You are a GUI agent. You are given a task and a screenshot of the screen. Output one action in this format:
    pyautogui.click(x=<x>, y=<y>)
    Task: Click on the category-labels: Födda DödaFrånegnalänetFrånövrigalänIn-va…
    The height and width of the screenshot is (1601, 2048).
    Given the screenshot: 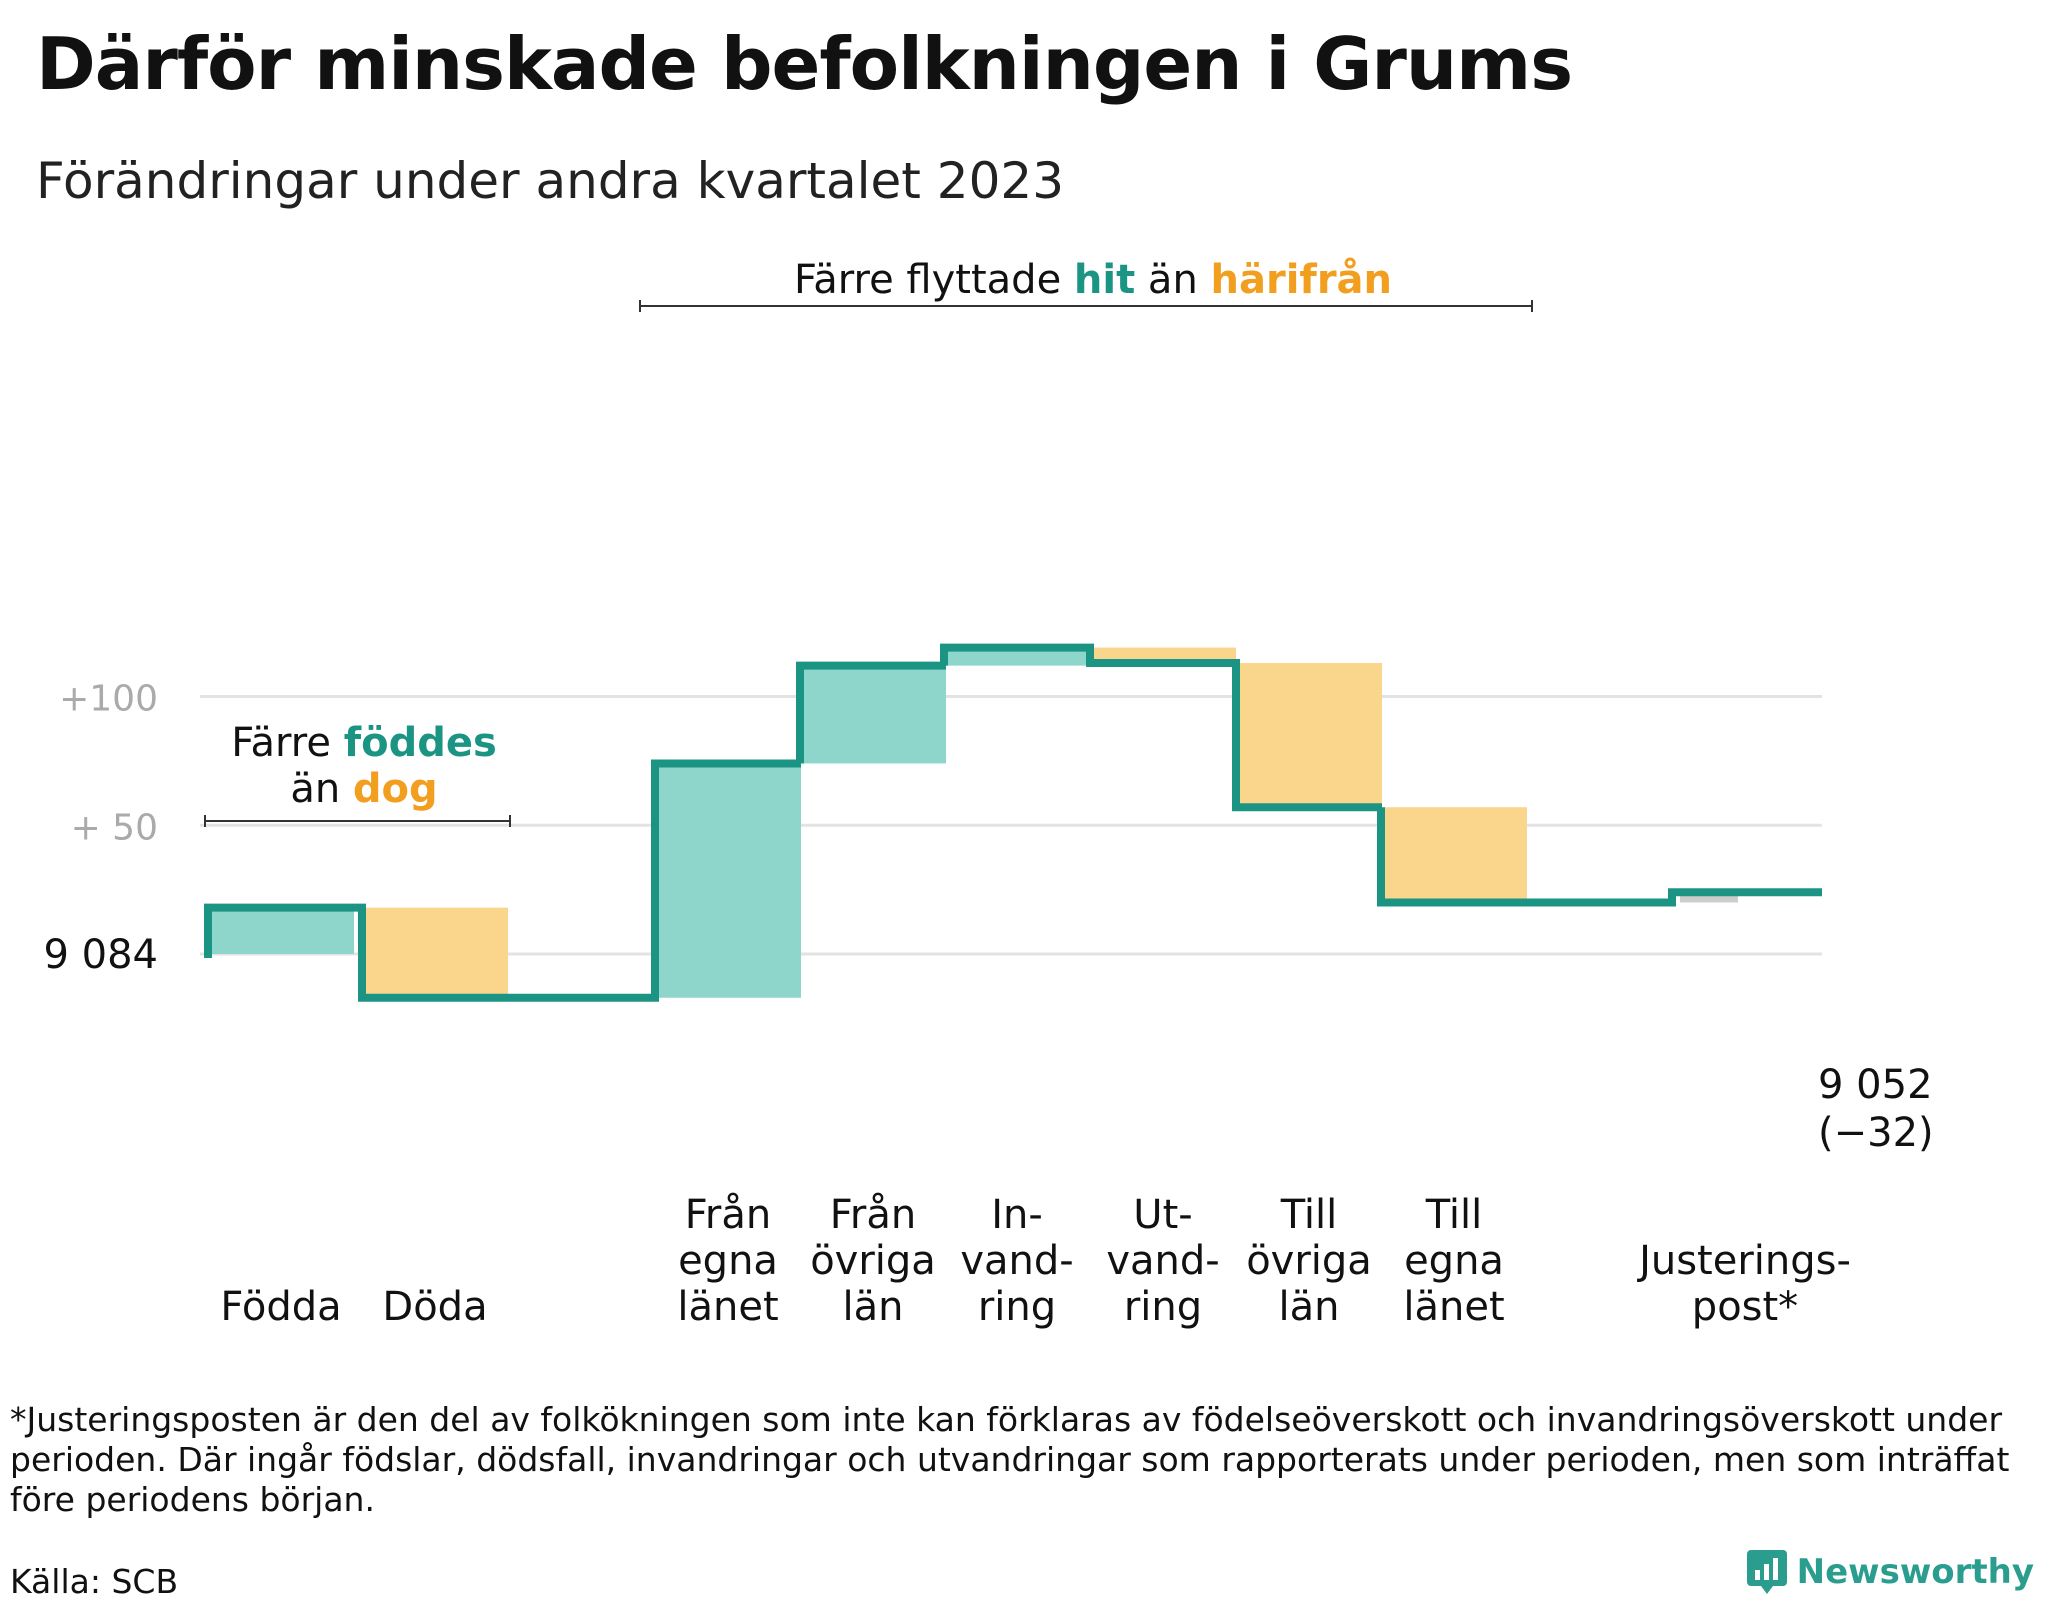 What is the action you would take?
    pyautogui.click(x=1035, y=1261)
    